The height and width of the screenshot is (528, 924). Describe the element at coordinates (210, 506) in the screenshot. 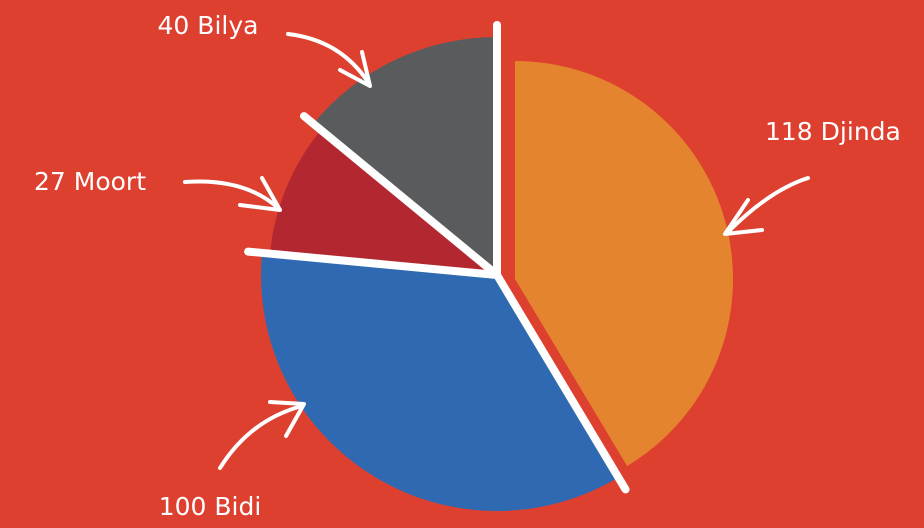

I see `slice-label: 100 Bidi` at that location.